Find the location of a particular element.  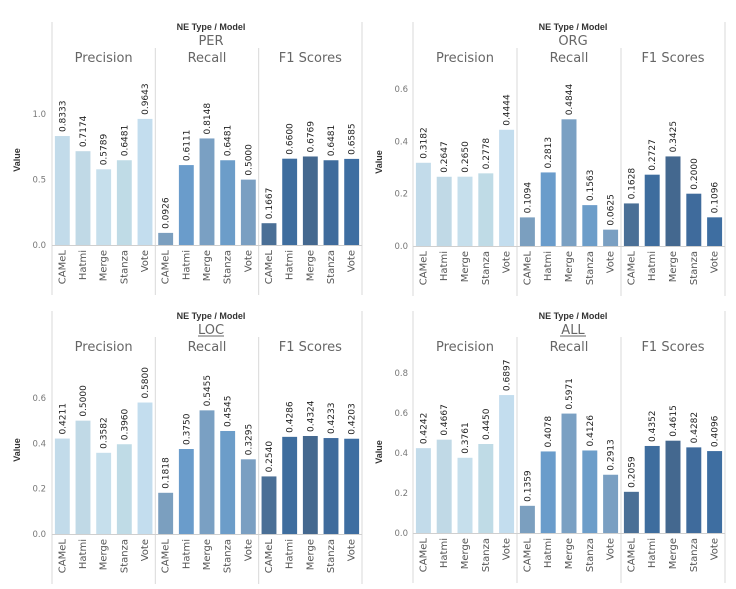

data-label: 0.4282 is located at coordinates (695, 428).